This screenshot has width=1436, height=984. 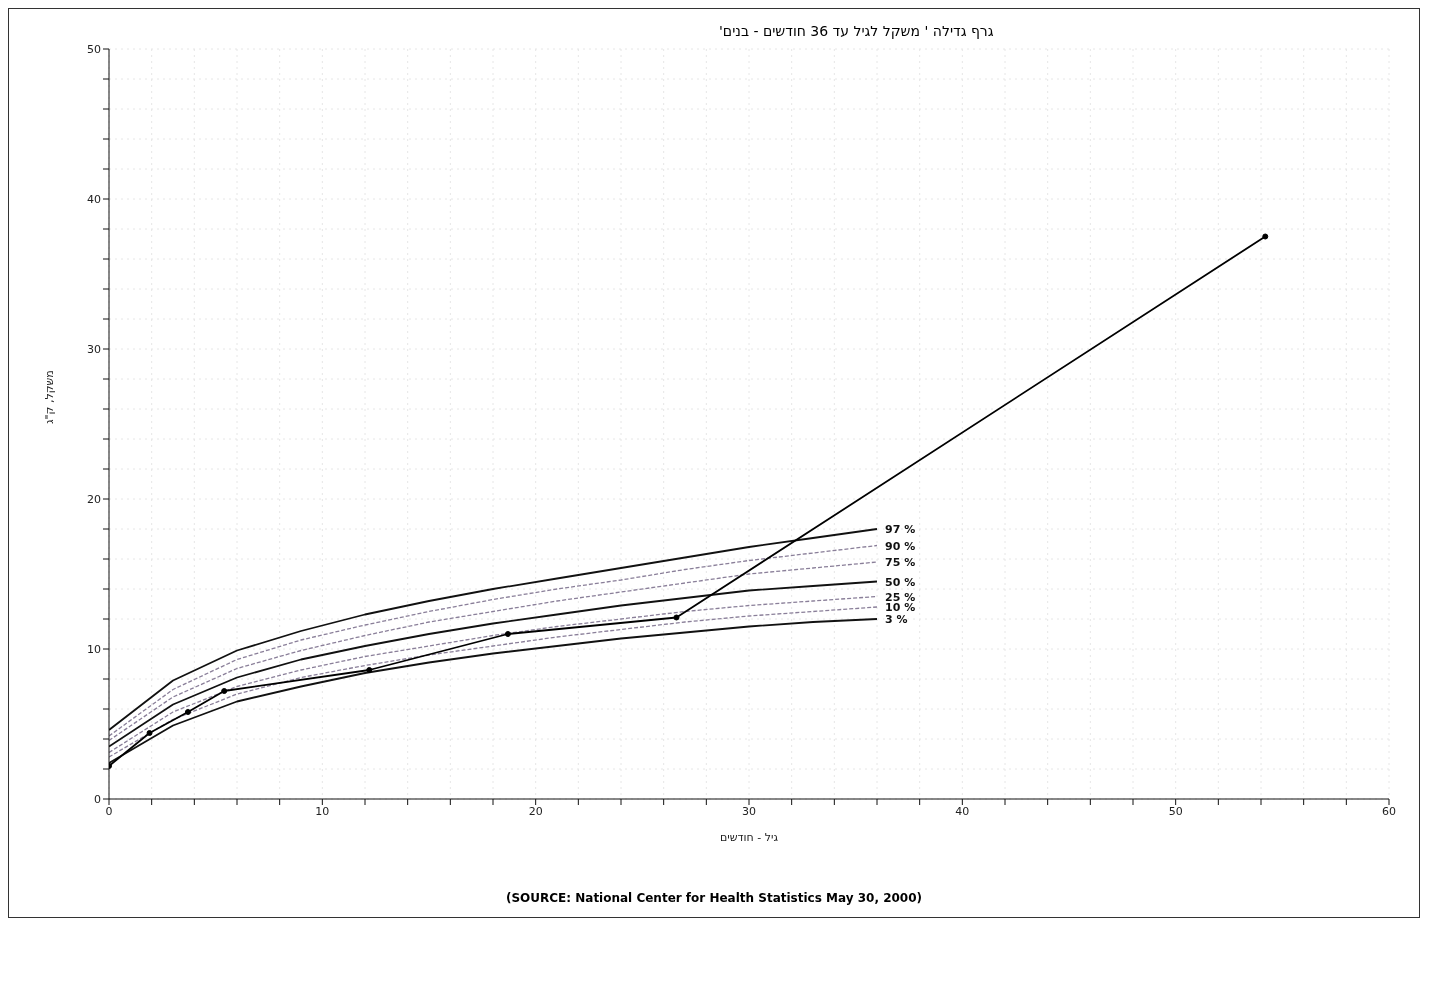 What do you see at coordinates (535, 811) in the screenshot?
I see `x-tick-label: 20` at bounding box center [535, 811].